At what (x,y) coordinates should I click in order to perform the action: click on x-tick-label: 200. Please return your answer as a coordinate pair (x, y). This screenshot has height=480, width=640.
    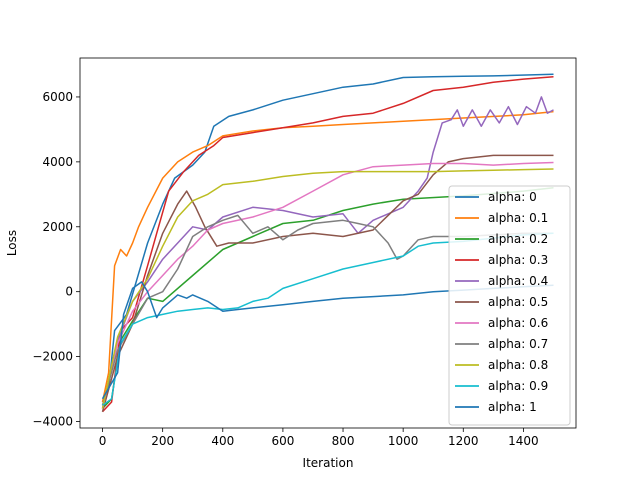
    Looking at the image, I should click on (162, 441).